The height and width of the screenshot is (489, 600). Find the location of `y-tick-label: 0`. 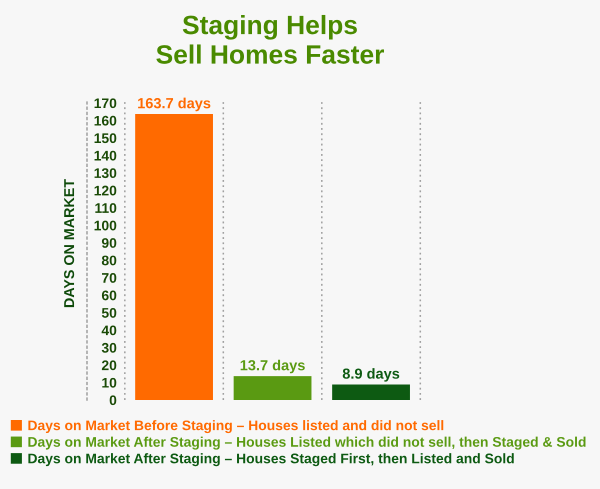

y-tick-label: 0 is located at coordinates (113, 400).